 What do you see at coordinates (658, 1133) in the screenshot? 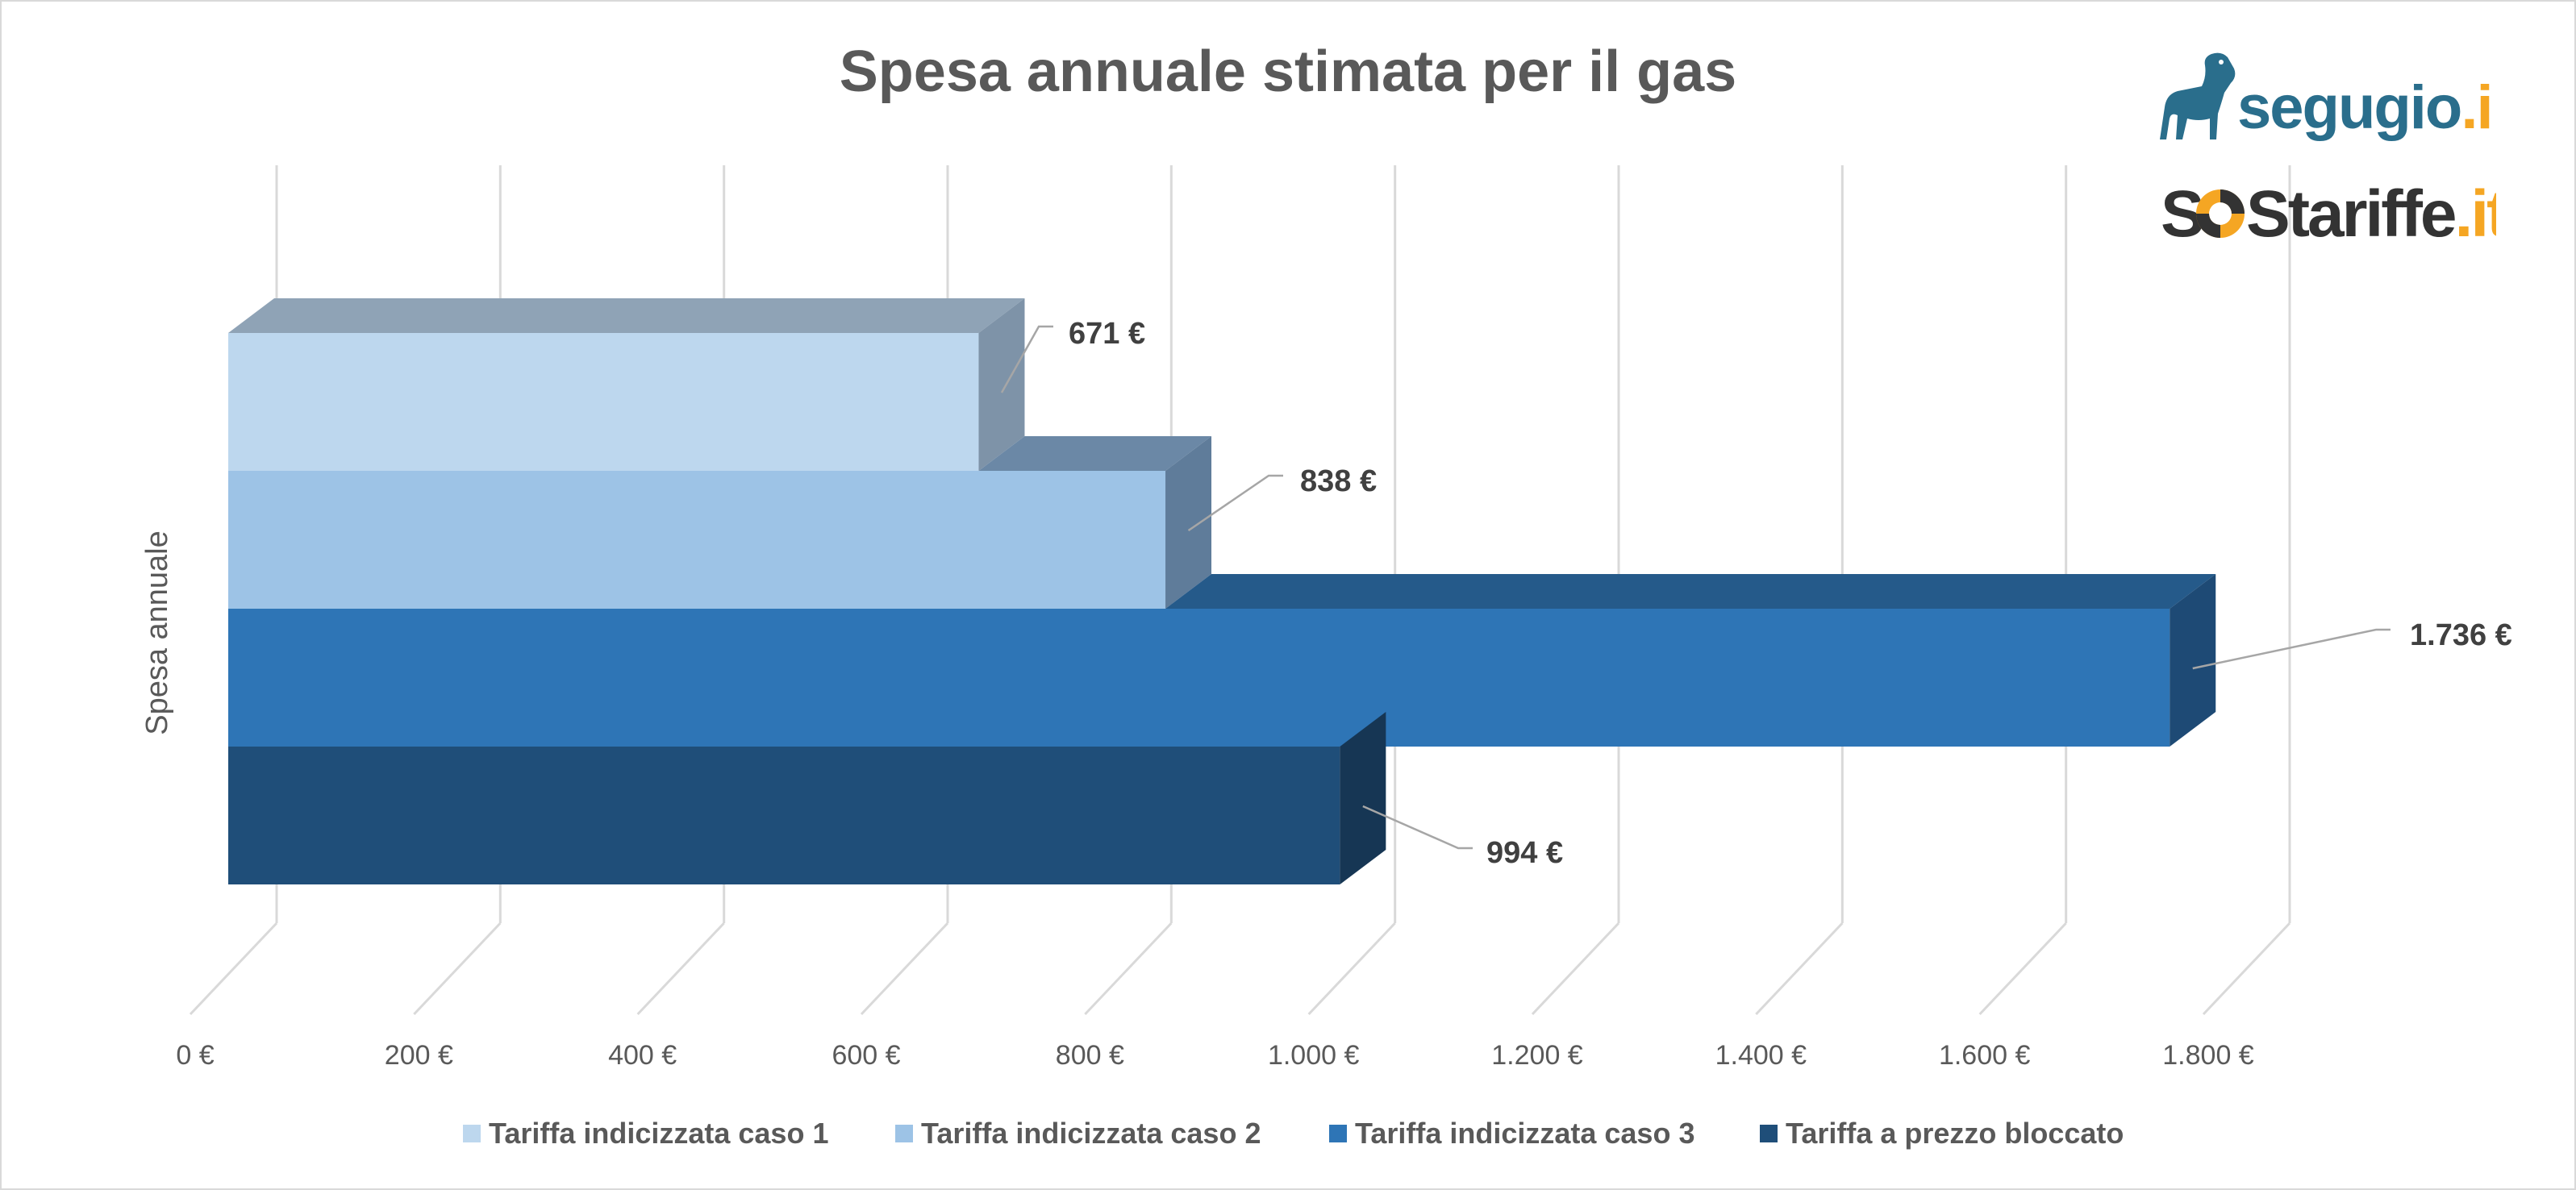
I see `legend-label: Tariffa indicizzata caso 1` at bounding box center [658, 1133].